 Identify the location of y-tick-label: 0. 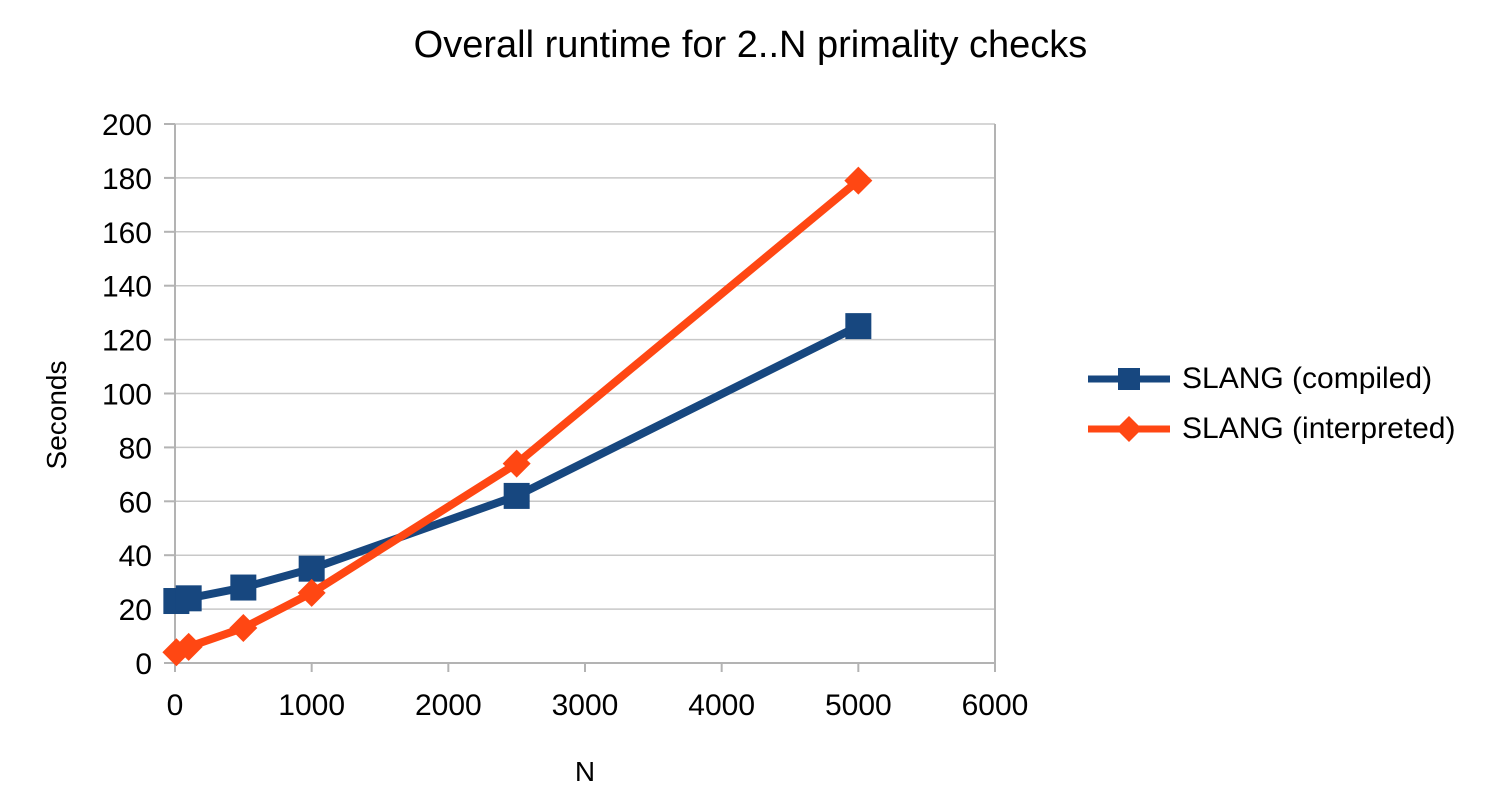
(143, 664).